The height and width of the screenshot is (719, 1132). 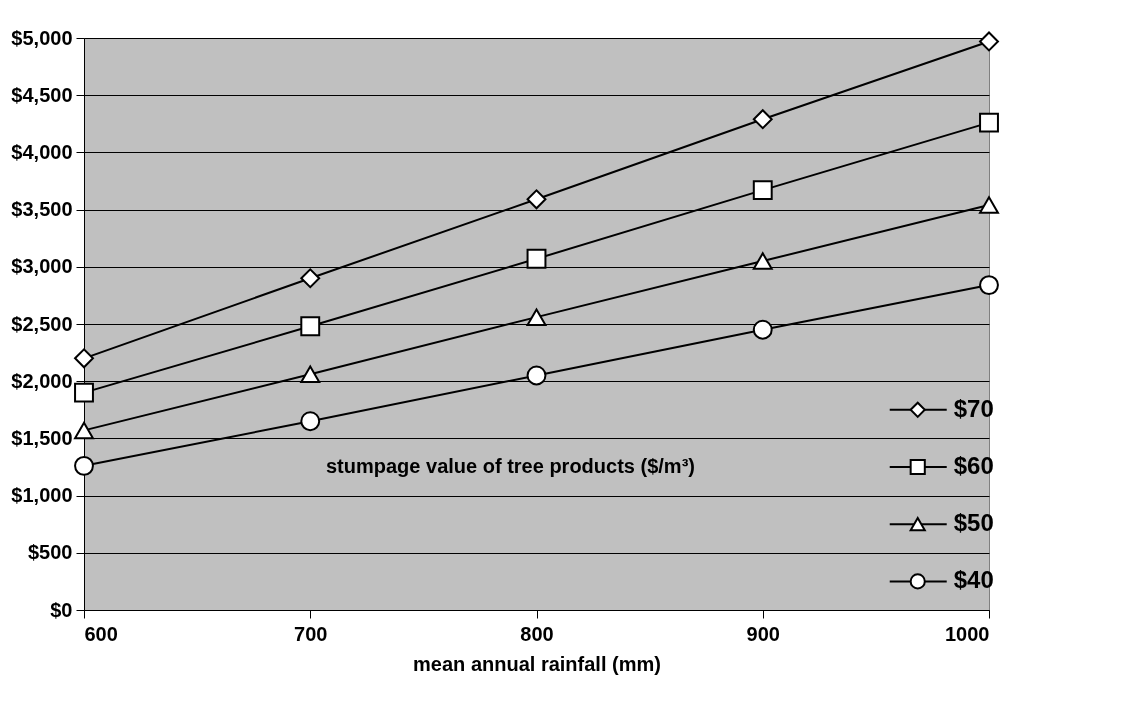 I want to click on y-tick-label: $5,000, so click(x=42, y=37).